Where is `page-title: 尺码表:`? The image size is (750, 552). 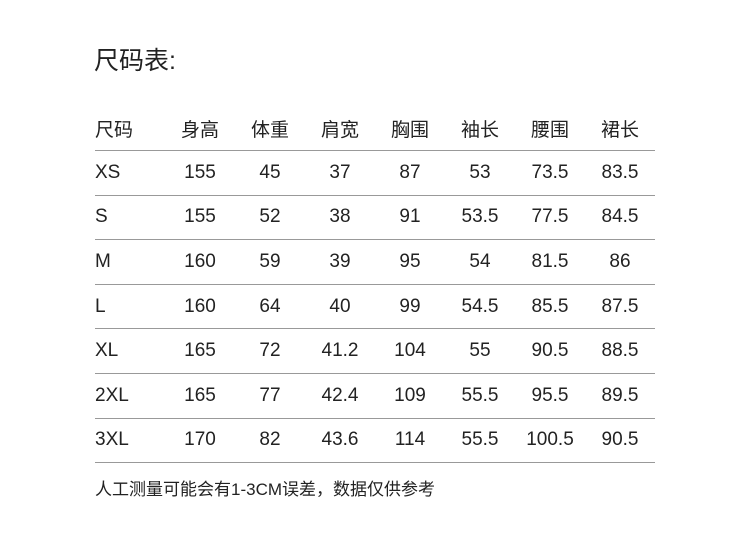
page-title: 尺码表: is located at coordinates (135, 61).